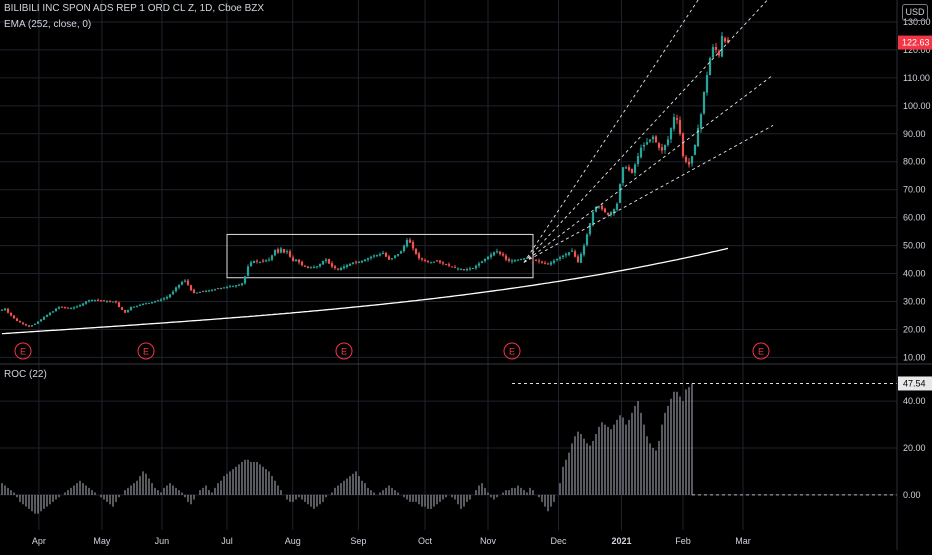 This screenshot has height=555, width=932. I want to click on currency-button: USD, so click(915, 12).